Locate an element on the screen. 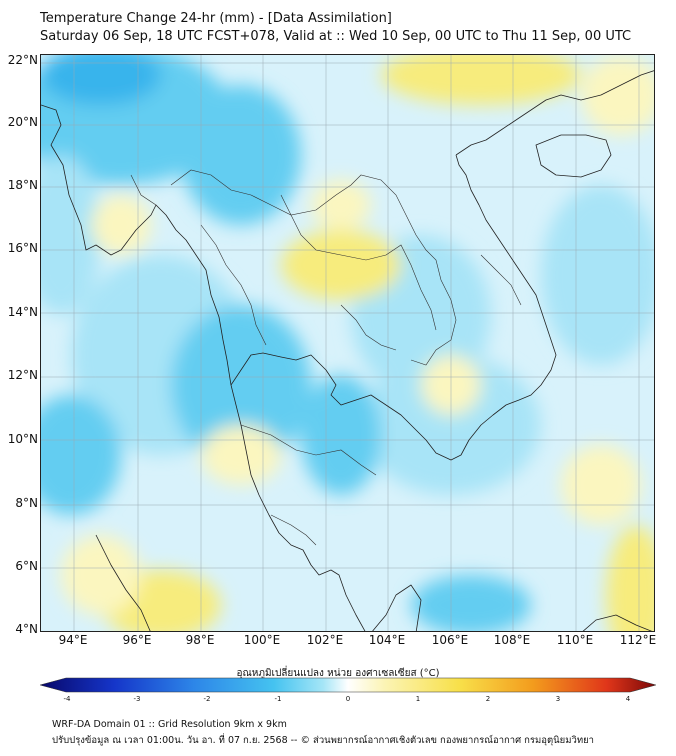  lat-tick-8: 8°N is located at coordinates (26, 503).